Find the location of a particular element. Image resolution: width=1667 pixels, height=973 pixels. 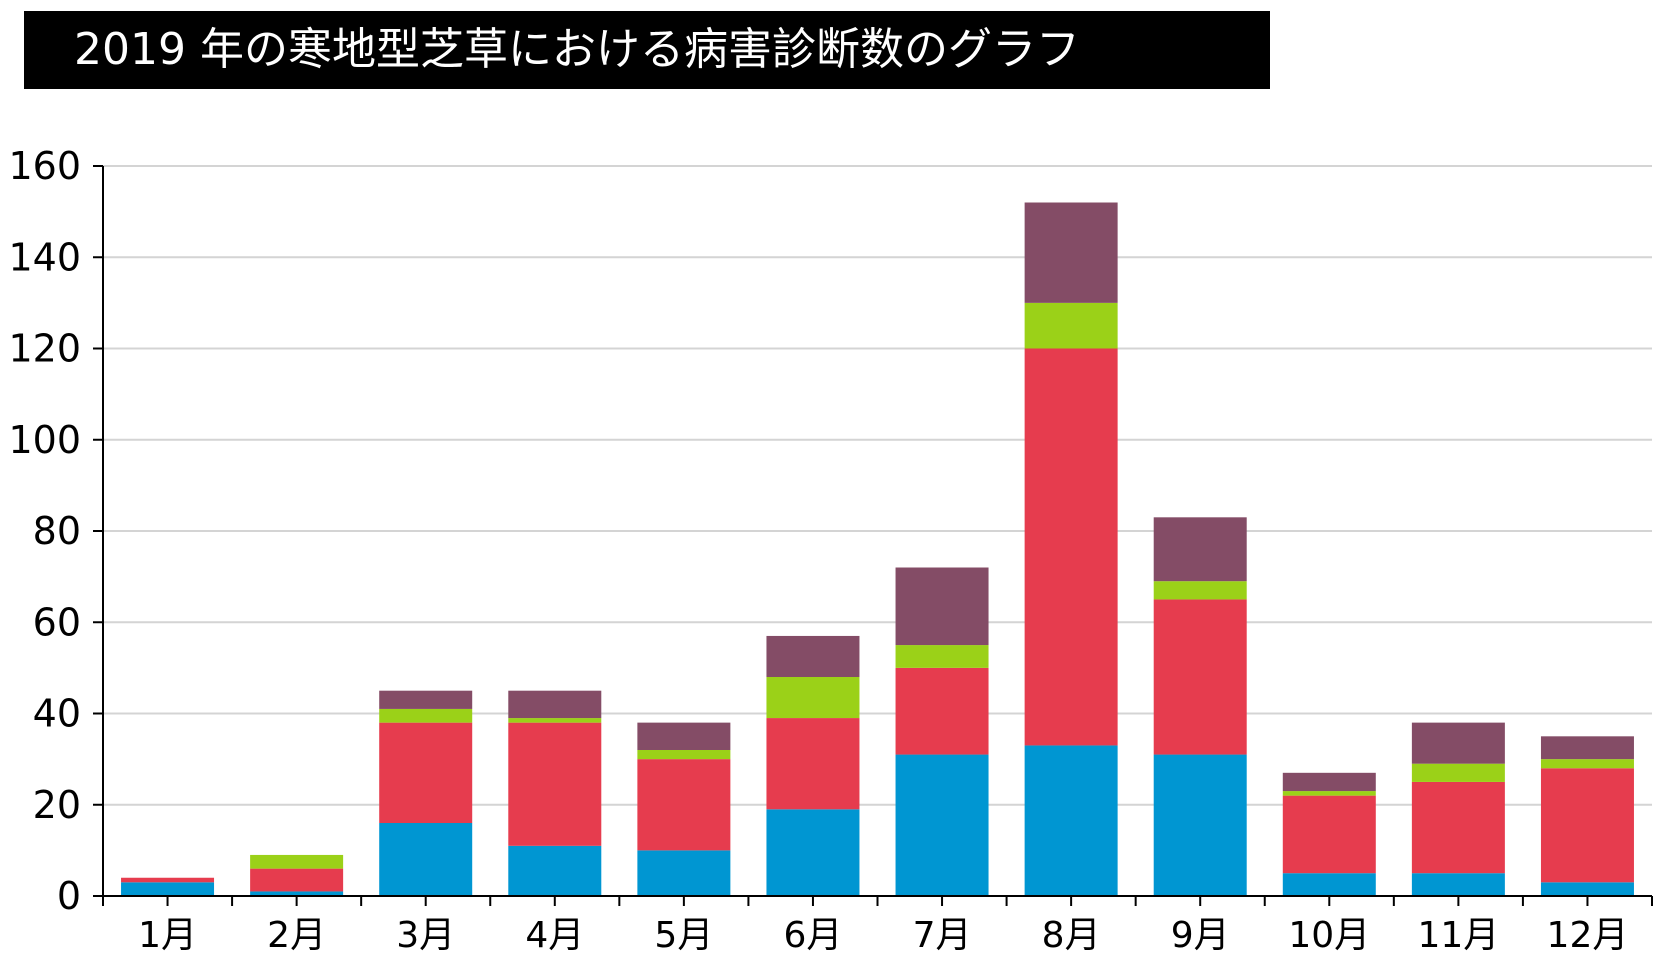

x-tick-label: 7月 is located at coordinates (942, 935).